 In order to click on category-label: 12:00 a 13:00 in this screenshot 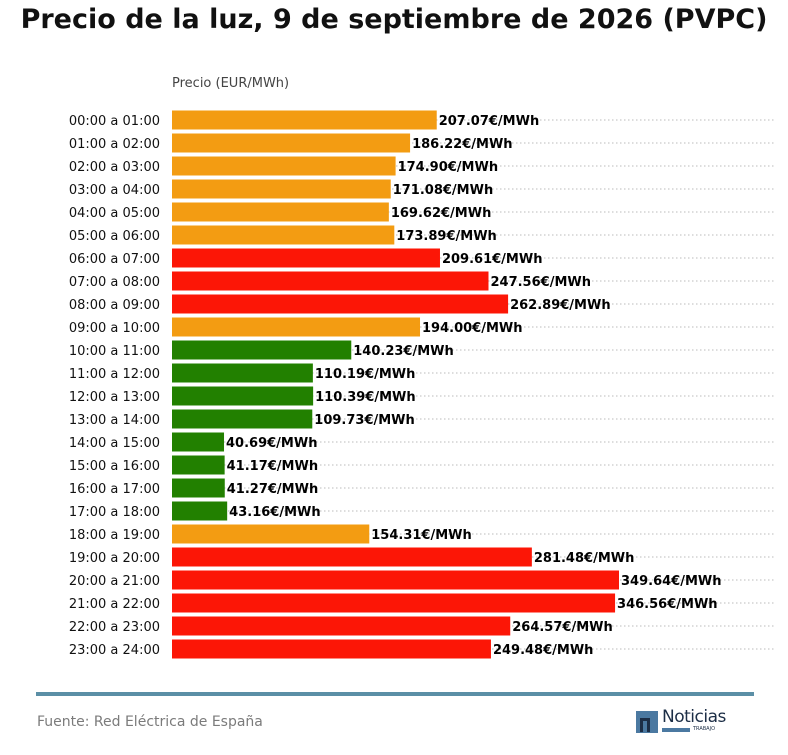, I will do `click(114, 397)`.